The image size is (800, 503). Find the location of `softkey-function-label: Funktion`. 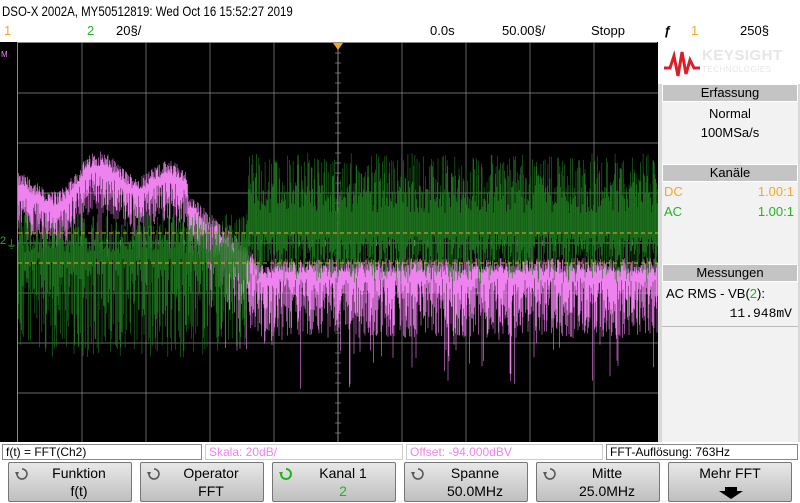

softkey-function-label: Funktion is located at coordinates (79, 473).